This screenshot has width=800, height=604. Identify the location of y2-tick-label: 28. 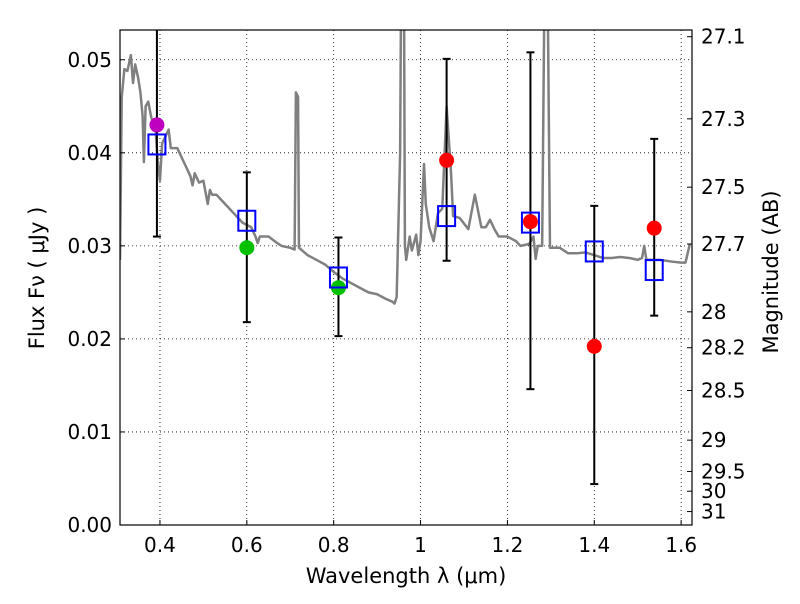
(713, 312).